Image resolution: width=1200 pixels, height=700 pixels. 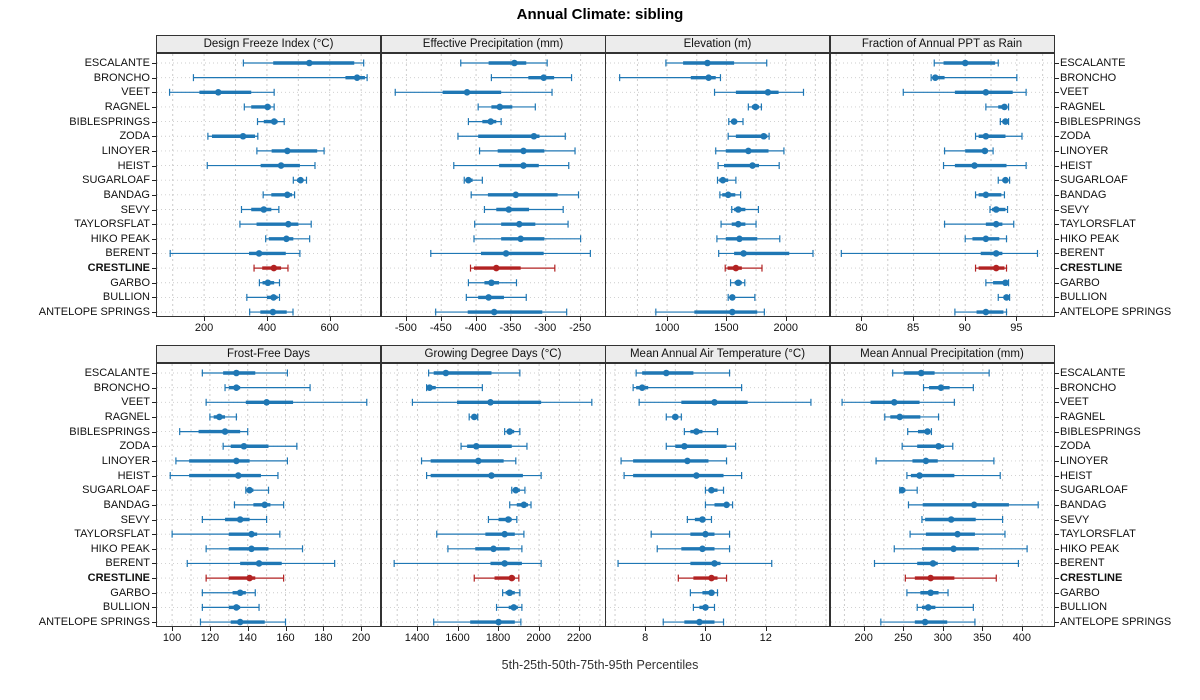 I want to click on panel-strip: Mean Annual Precipitation (mm), so click(x=942, y=354).